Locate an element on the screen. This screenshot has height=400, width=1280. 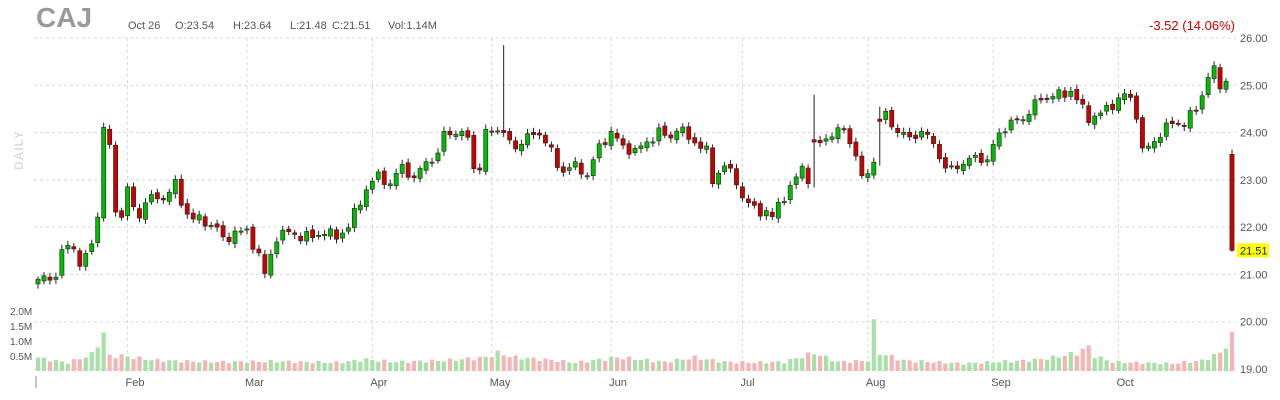
open-value: O:23.54 is located at coordinates (195, 26).